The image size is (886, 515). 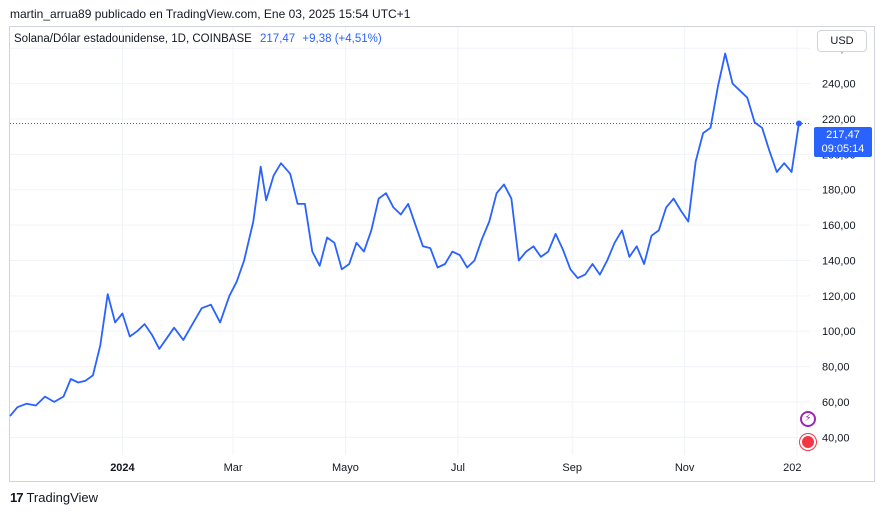 I want to click on y-tick-label: 160,00, so click(x=839, y=226).